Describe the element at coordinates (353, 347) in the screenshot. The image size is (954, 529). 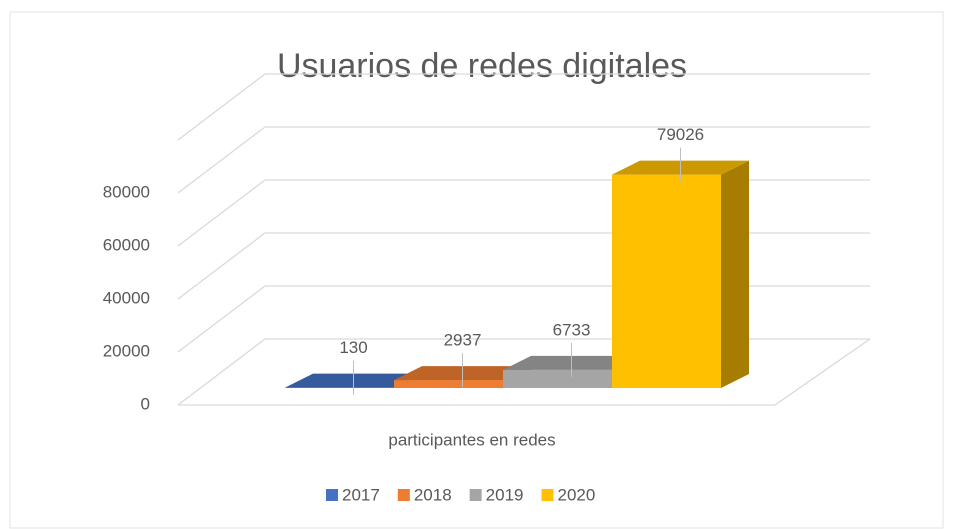
I see `data-label: 130` at that location.